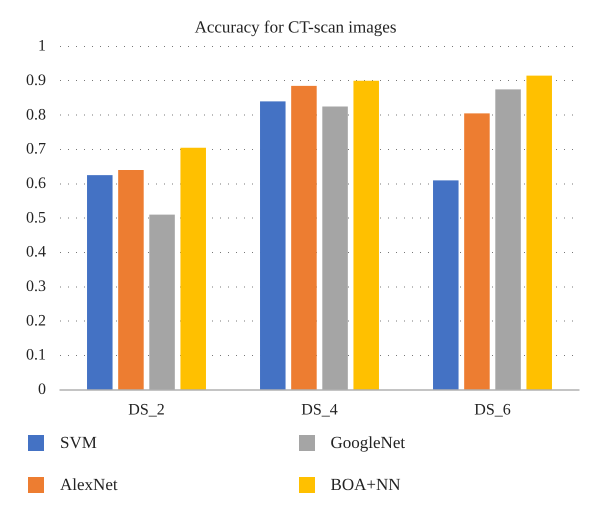 This screenshot has width=597, height=510. What do you see at coordinates (36, 355) in the screenshot?
I see `y-tick-label: 0.1` at bounding box center [36, 355].